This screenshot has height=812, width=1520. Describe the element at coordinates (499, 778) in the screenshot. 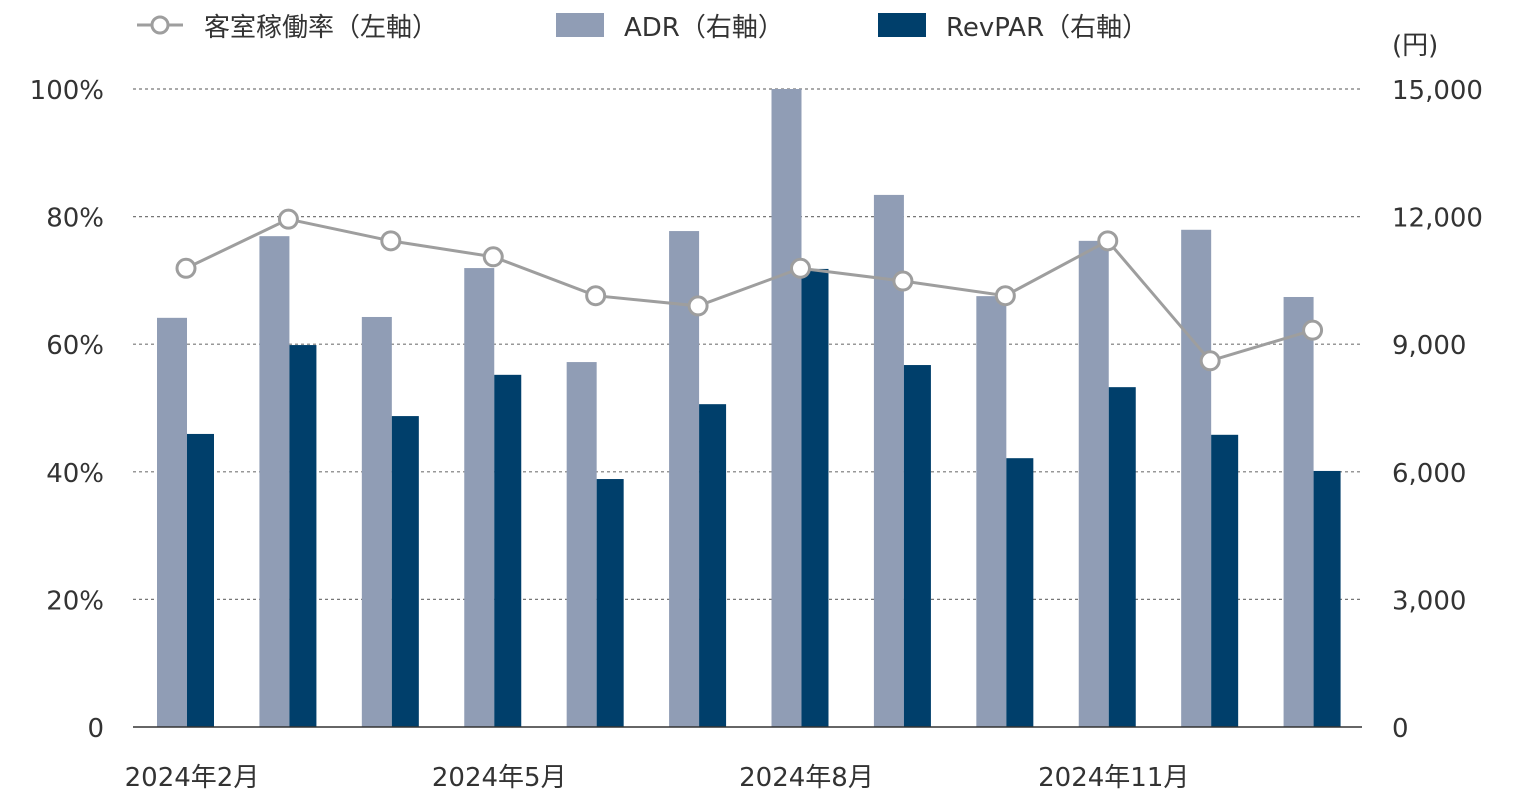

I see `x-tick-label: 2024年5月` at that location.